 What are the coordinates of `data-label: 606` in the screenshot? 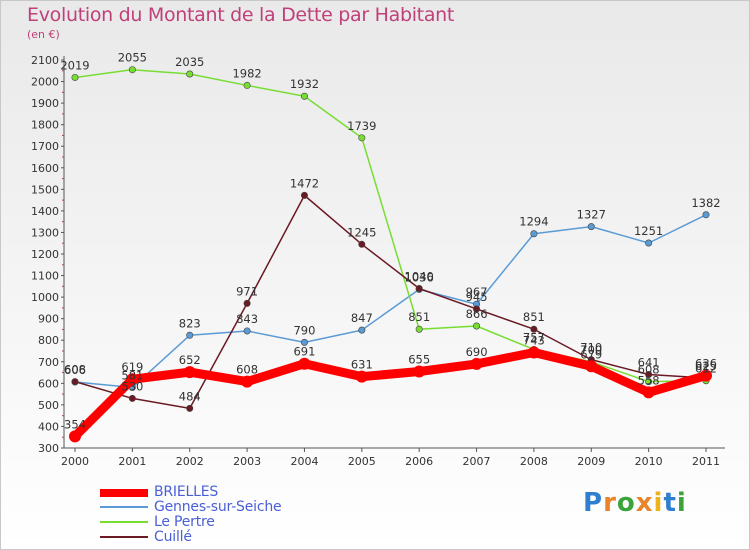 It's located at (75, 370).